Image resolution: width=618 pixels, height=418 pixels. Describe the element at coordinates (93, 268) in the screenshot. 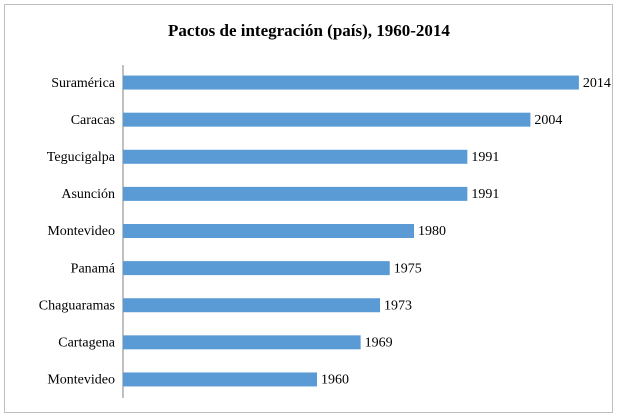

I see `y-tick-label: Panamá` at that location.